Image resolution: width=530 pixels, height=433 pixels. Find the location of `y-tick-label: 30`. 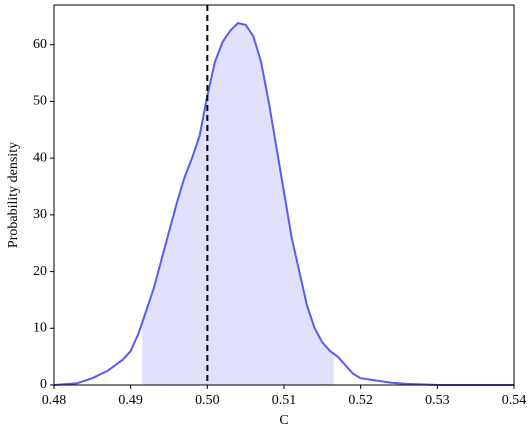

y-tick-label: 30 is located at coordinates (40, 214).